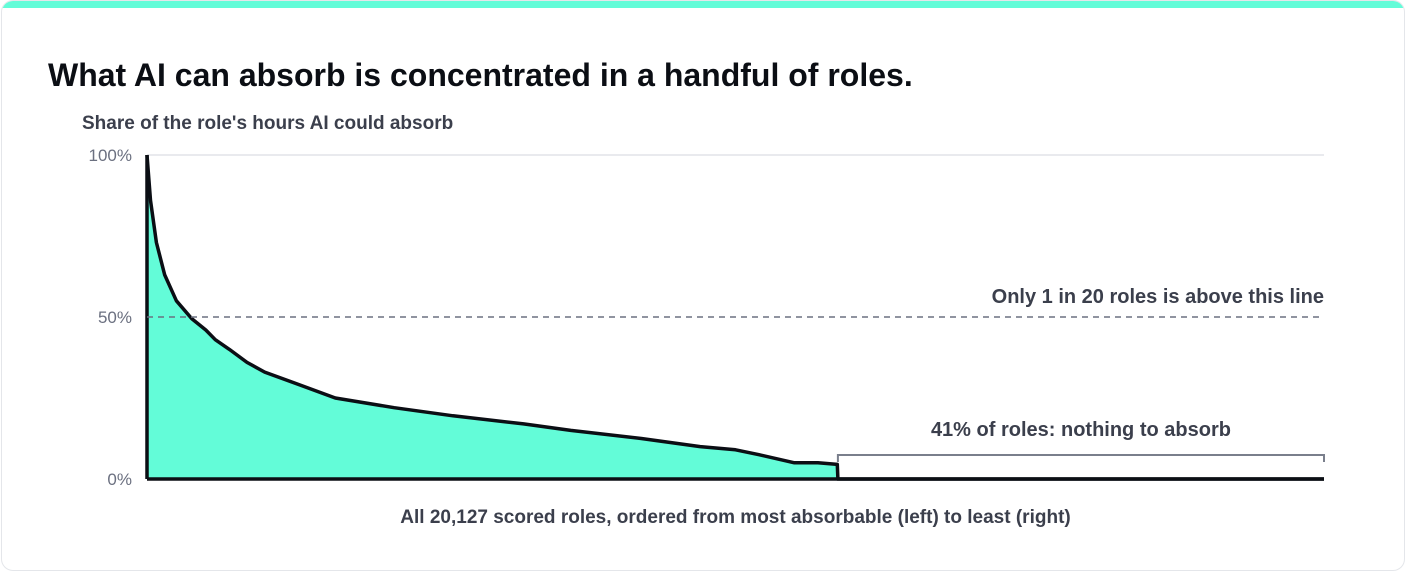 This screenshot has height=574, width=1408. What do you see at coordinates (703, 4) in the screenshot?
I see `accent-bar` at bounding box center [703, 4].